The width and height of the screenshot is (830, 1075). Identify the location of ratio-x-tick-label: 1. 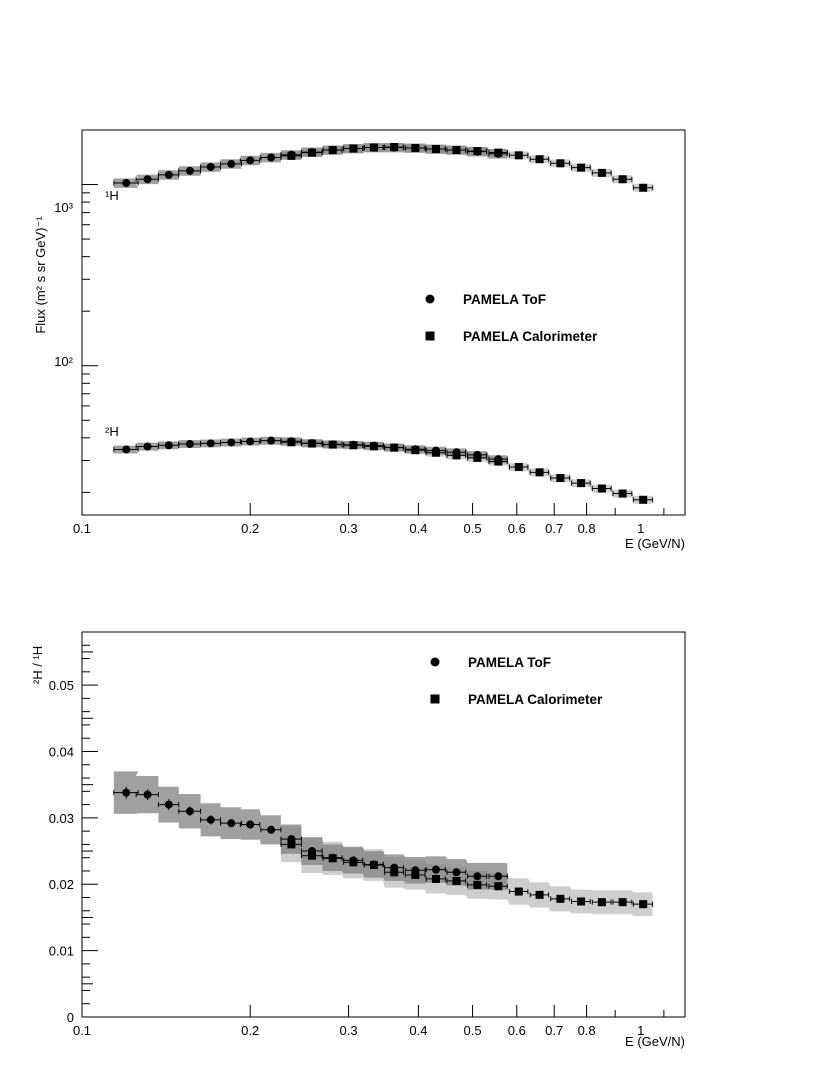
(640, 1030).